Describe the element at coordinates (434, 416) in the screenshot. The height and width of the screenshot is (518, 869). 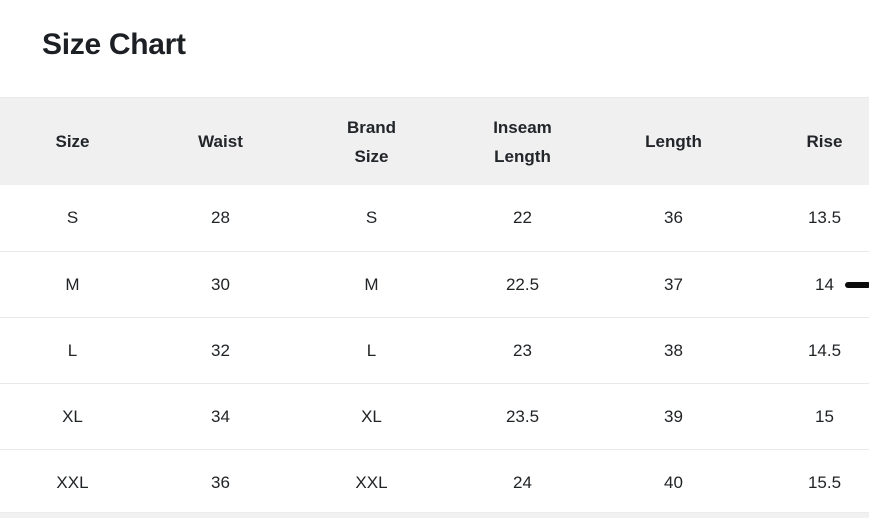
I see `table-row-xl: XL 34 XL 23.5 39 15` at that location.